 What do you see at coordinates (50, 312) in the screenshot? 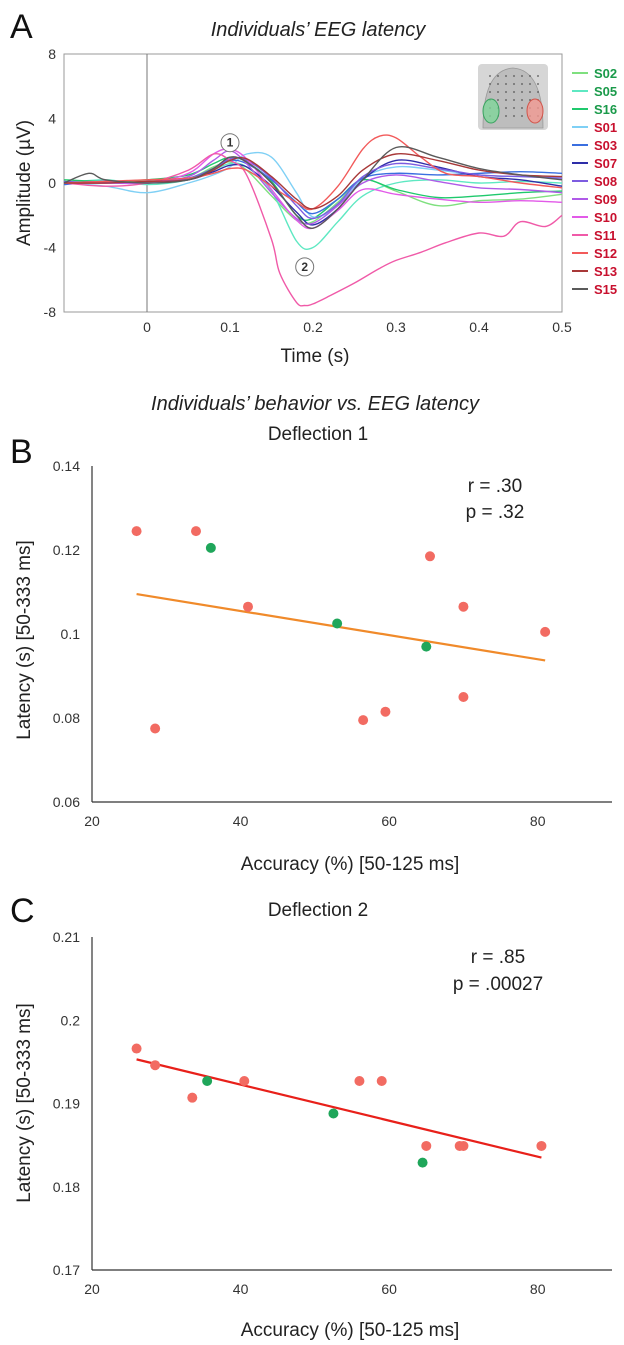
I see `panel-a-ytick-label: -8` at bounding box center [50, 312].